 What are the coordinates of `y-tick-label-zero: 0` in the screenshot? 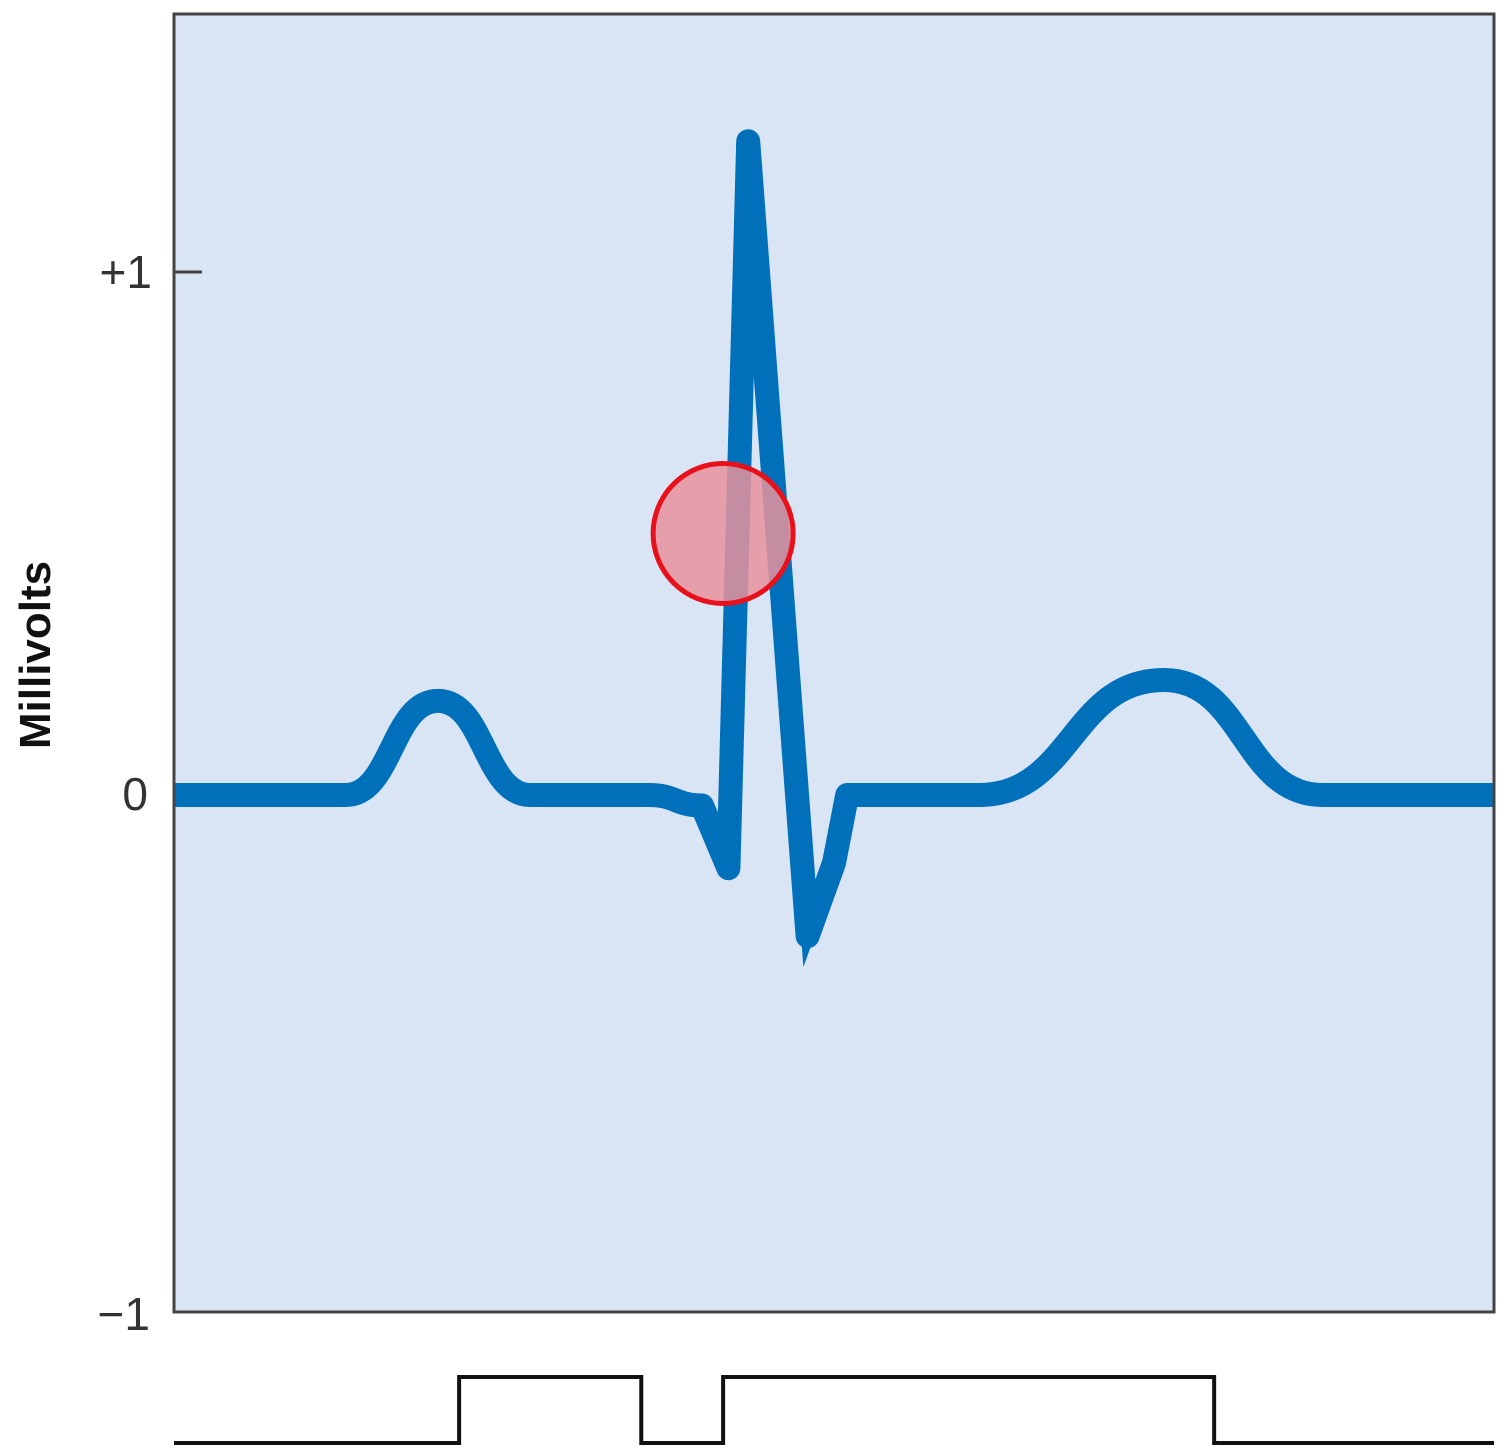 It's located at (135, 794).